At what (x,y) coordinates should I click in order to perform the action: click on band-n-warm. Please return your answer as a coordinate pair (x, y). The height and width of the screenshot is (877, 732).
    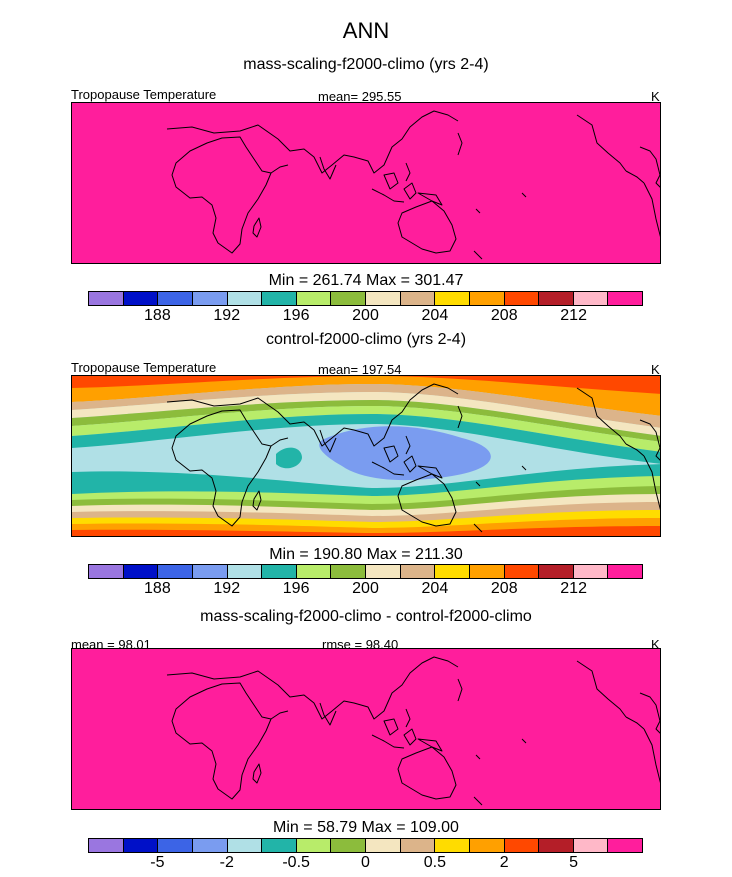
    Looking at the image, I should click on (366, 396).